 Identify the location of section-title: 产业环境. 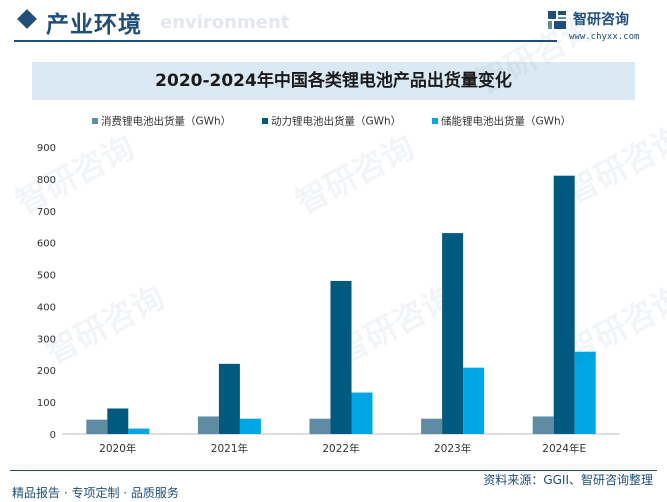
(94, 25).